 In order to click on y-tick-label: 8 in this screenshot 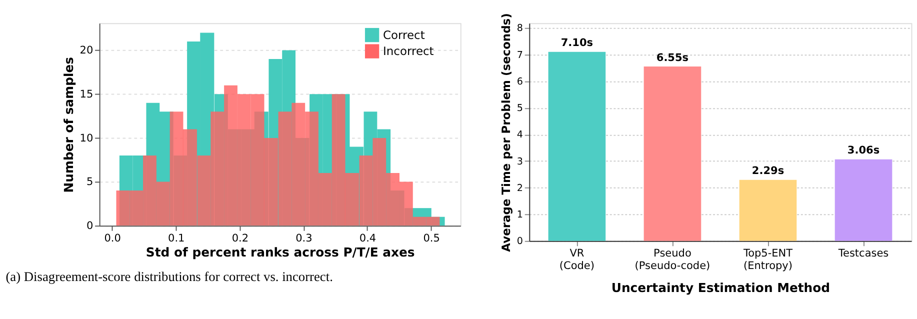, I will do `click(519, 28)`.